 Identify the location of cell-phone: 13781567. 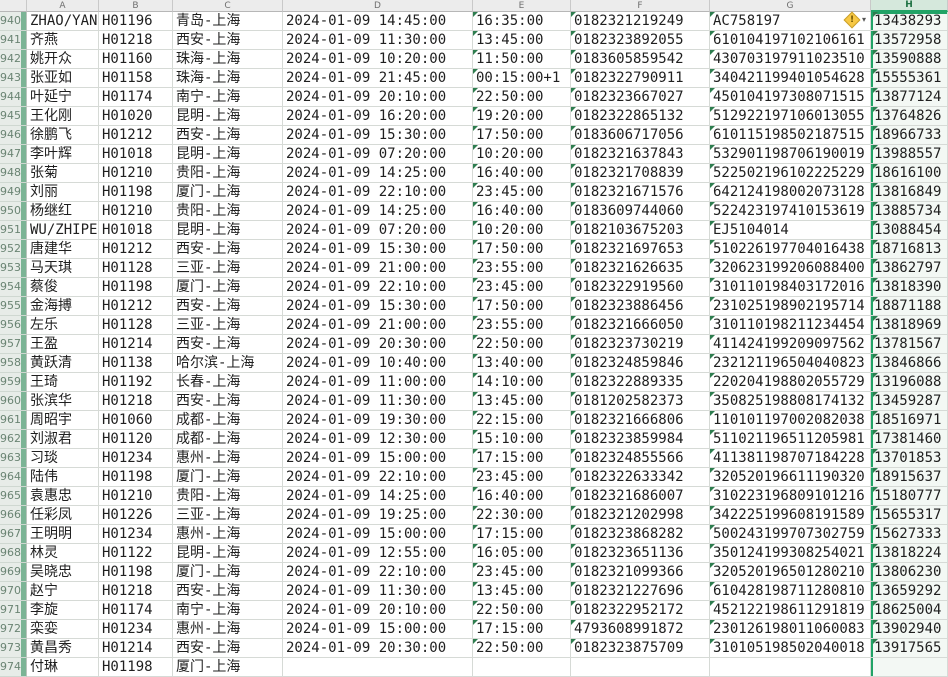
(909, 344).